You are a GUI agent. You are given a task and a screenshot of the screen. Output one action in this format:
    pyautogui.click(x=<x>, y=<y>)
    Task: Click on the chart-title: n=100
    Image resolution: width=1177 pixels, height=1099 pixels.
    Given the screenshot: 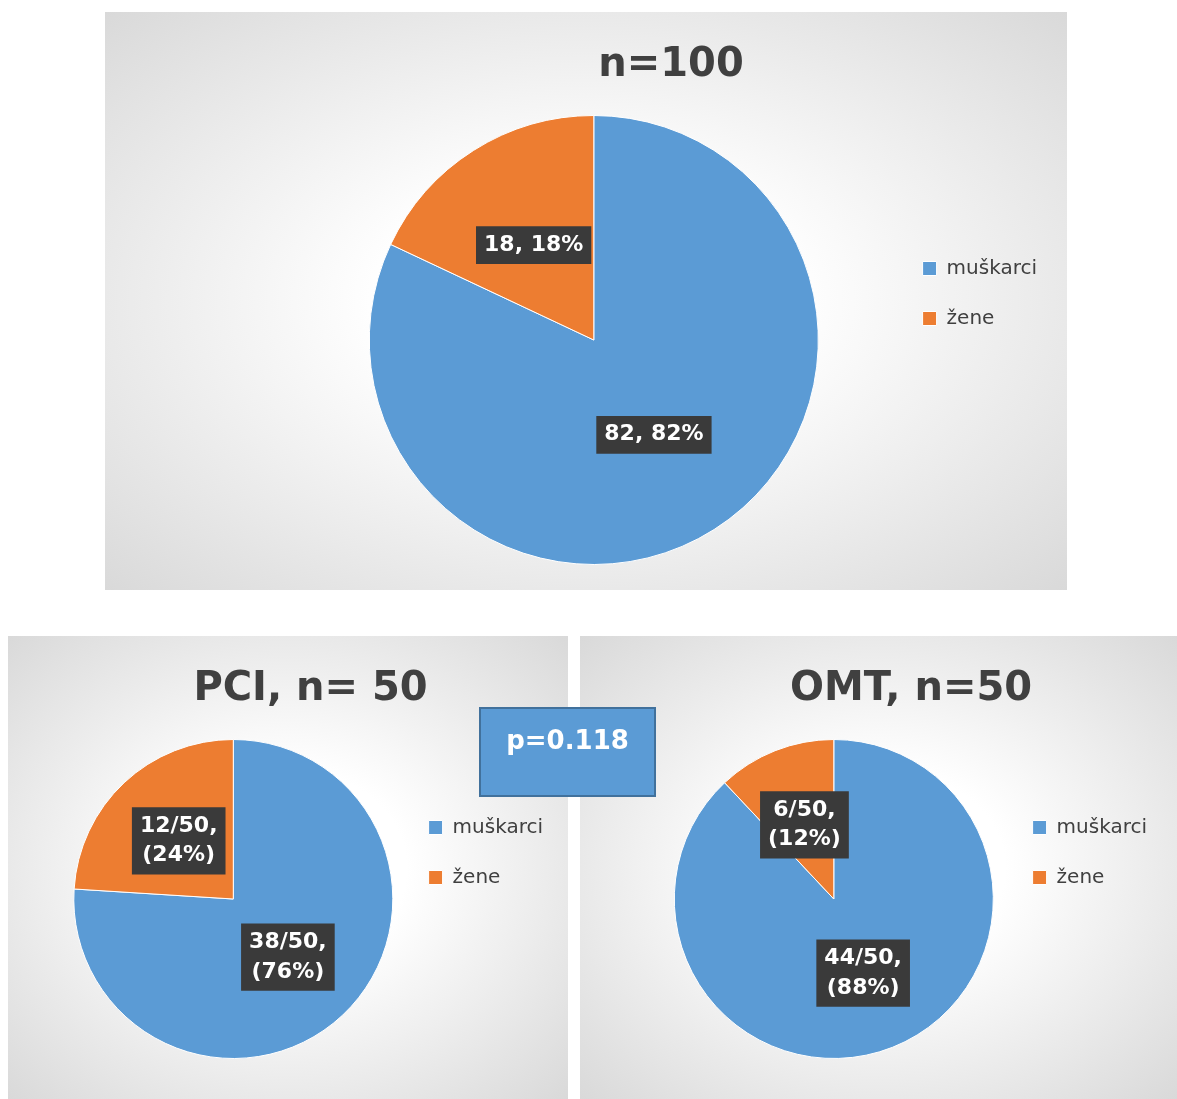 What is the action you would take?
    pyautogui.click(x=671, y=62)
    